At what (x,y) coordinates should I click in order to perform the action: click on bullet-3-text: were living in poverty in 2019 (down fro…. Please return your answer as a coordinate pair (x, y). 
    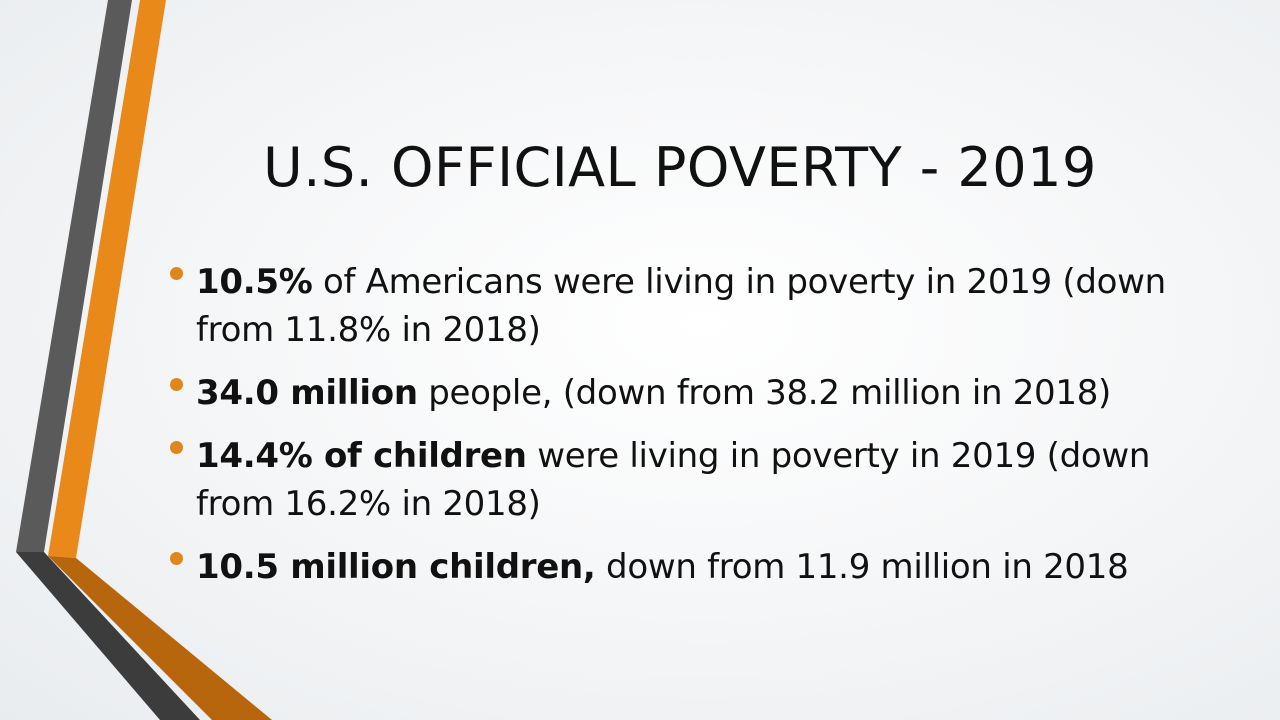
    Looking at the image, I should click on (673, 480).